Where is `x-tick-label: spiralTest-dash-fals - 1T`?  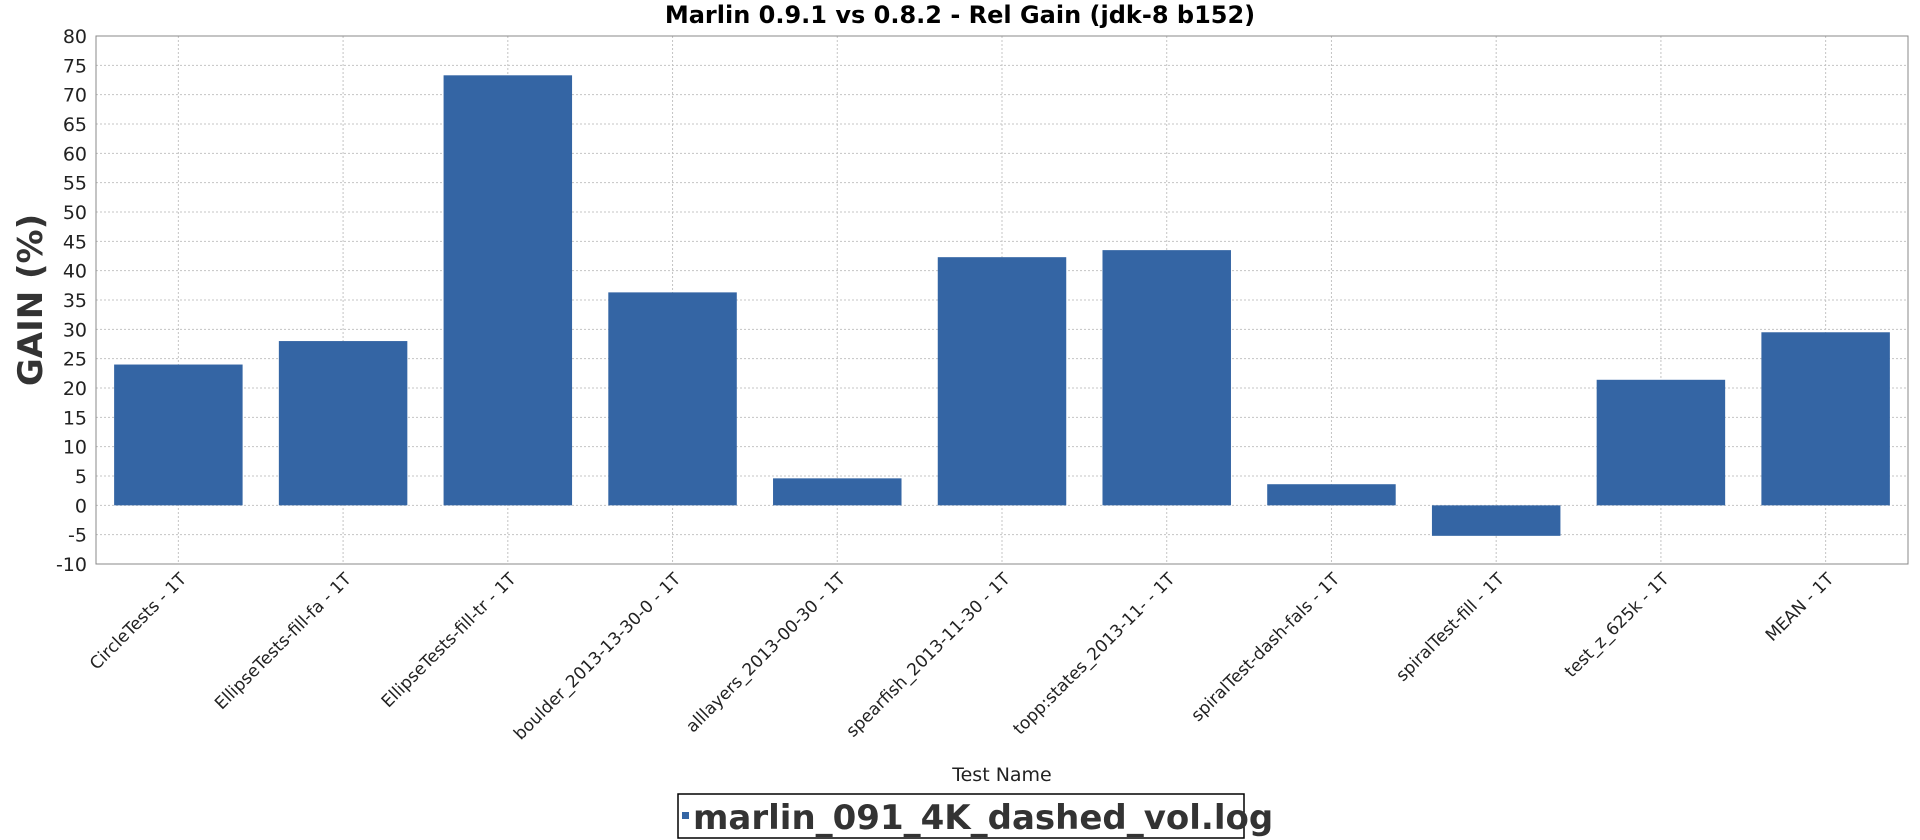
x-tick-label: spiralTest-dash-fals - 1T is located at coordinates (1266, 647).